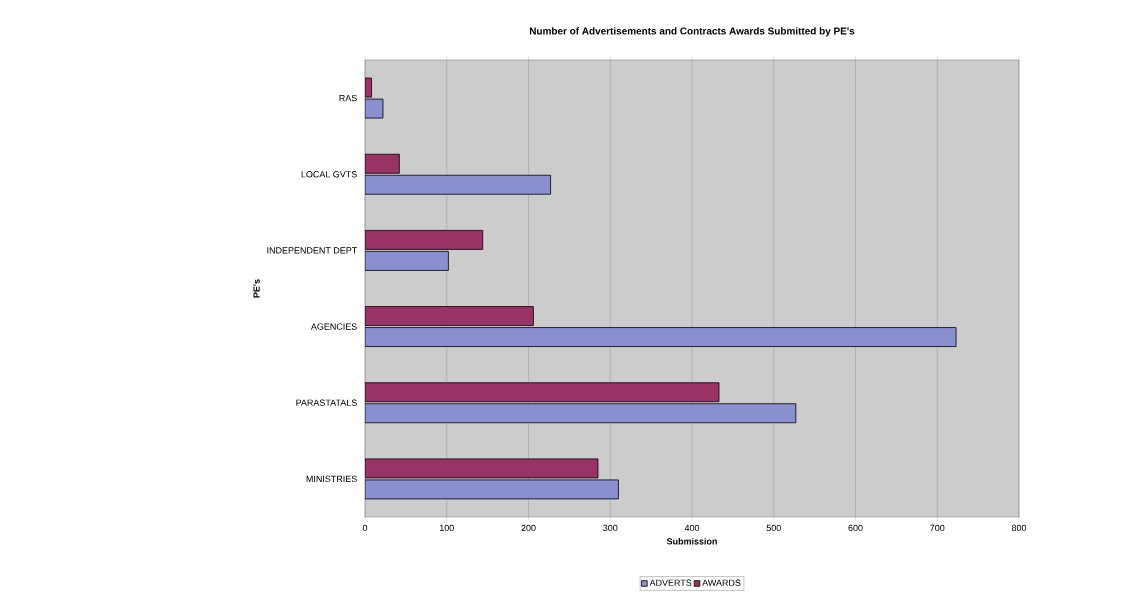 The image size is (1142, 607). I want to click on x-axis-title: Submission, so click(691, 541).